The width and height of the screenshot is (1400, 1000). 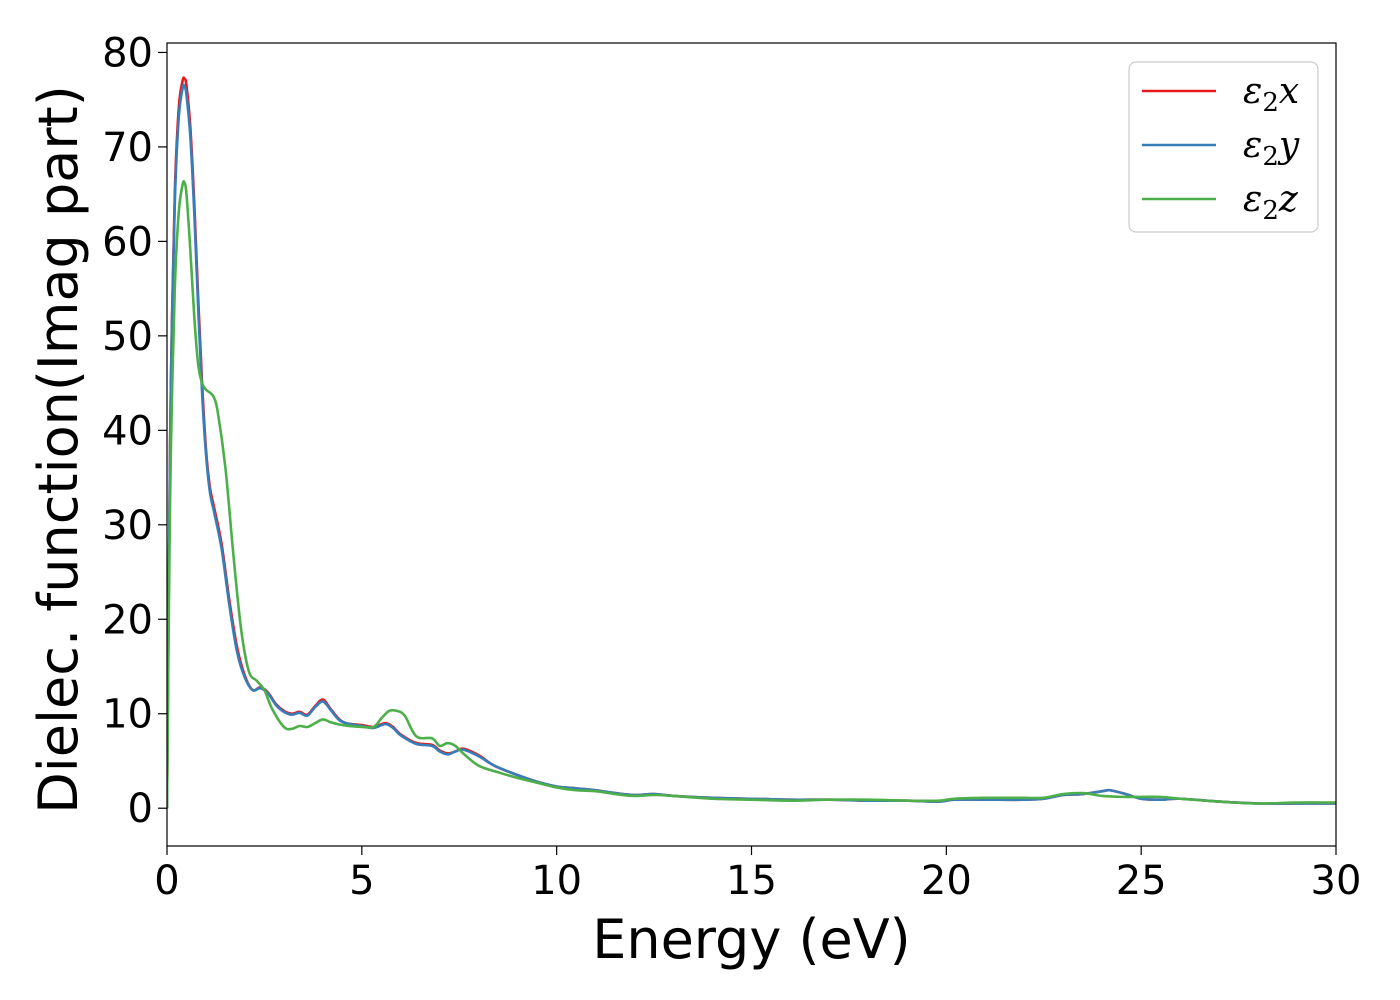 I want to click on y-tick-label: 0, so click(x=140, y=809).